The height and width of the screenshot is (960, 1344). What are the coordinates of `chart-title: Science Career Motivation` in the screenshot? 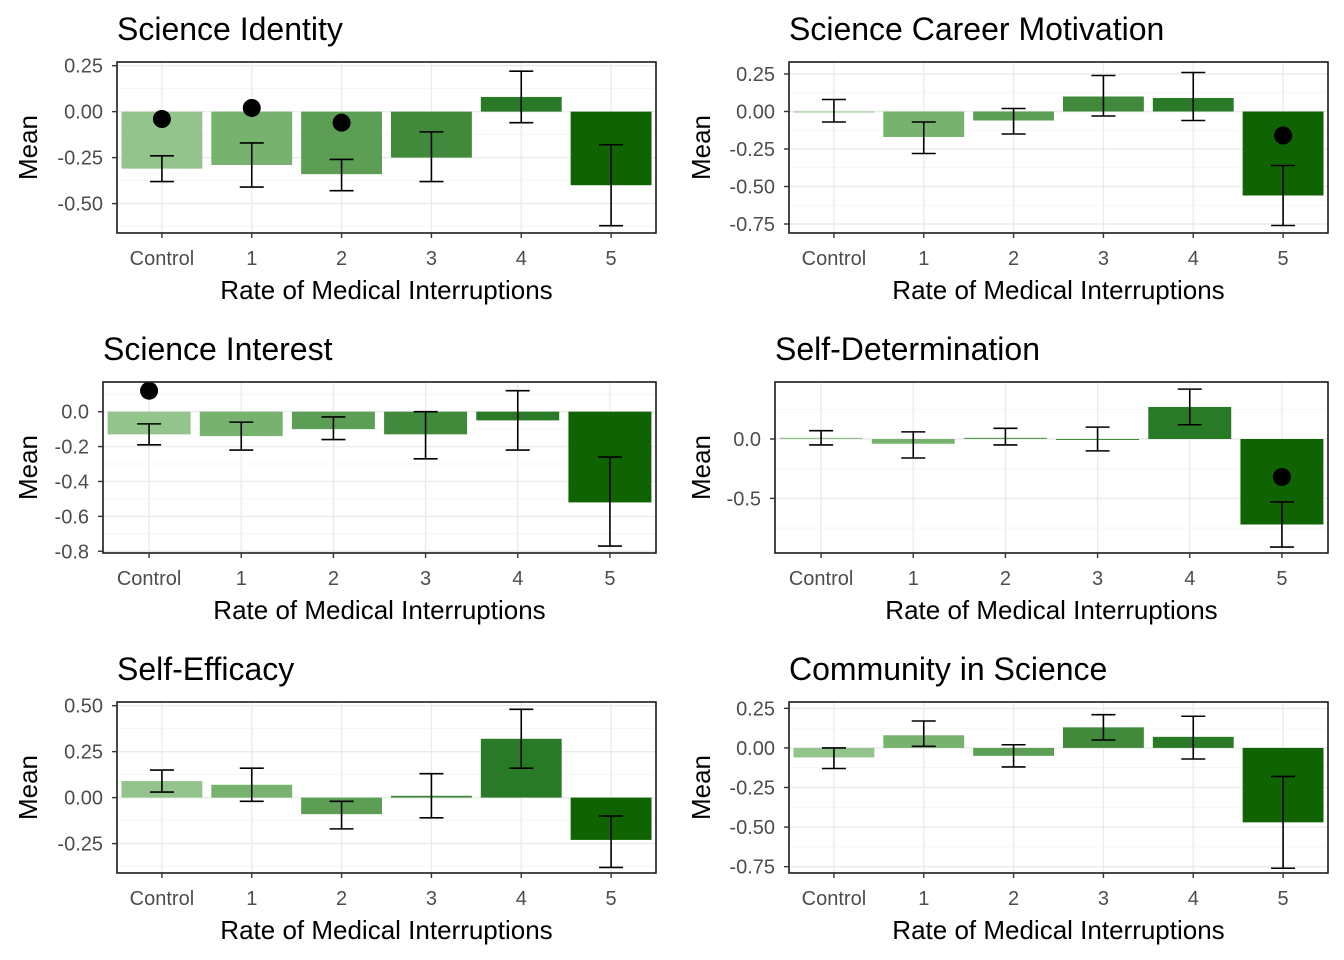 It's located at (976, 29).